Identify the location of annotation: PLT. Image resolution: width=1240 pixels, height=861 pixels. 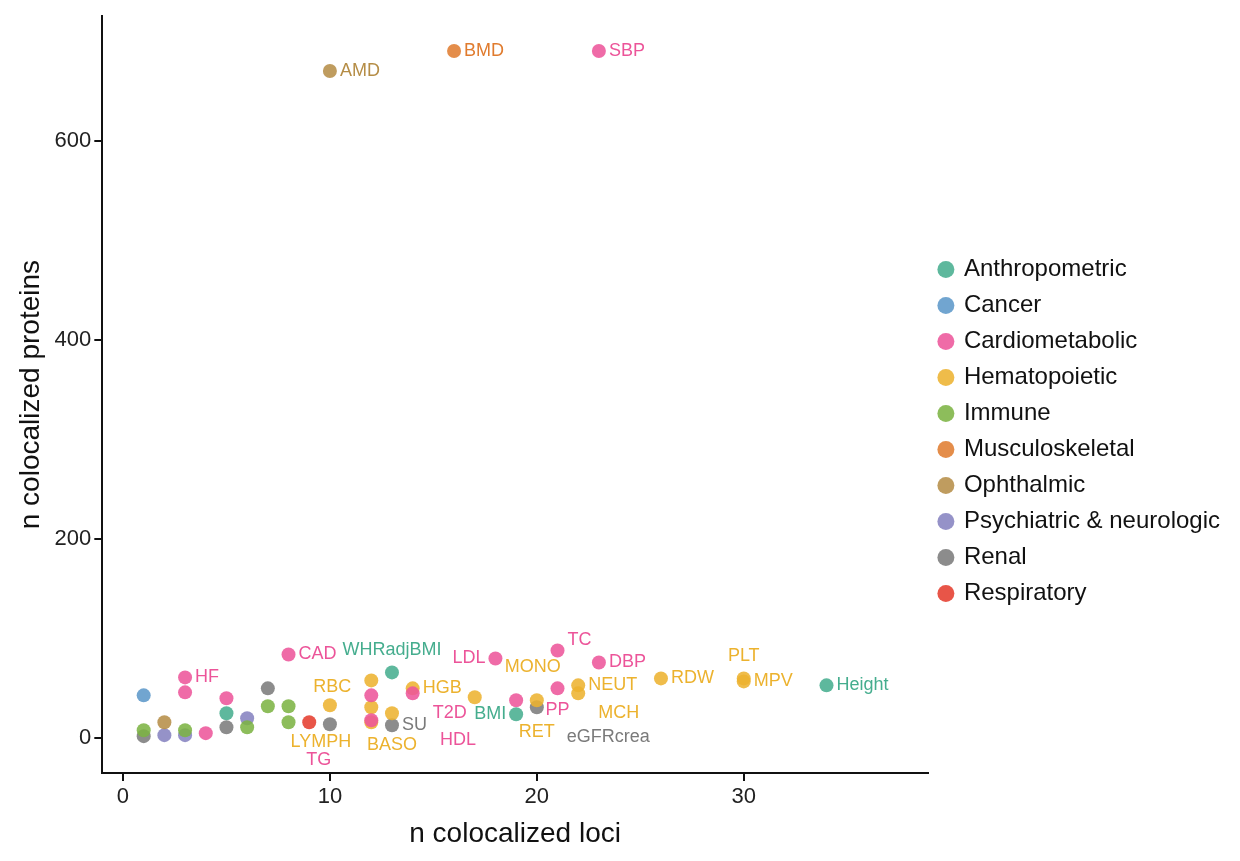
(743, 655).